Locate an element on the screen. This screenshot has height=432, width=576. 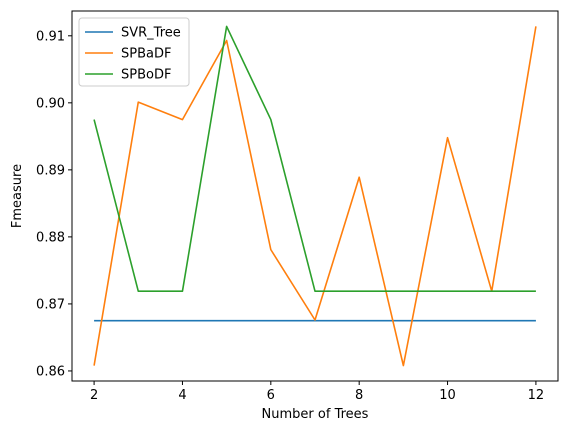
legend: SVR_Tree SPBaDF SPBoDF is located at coordinates (134, 52).